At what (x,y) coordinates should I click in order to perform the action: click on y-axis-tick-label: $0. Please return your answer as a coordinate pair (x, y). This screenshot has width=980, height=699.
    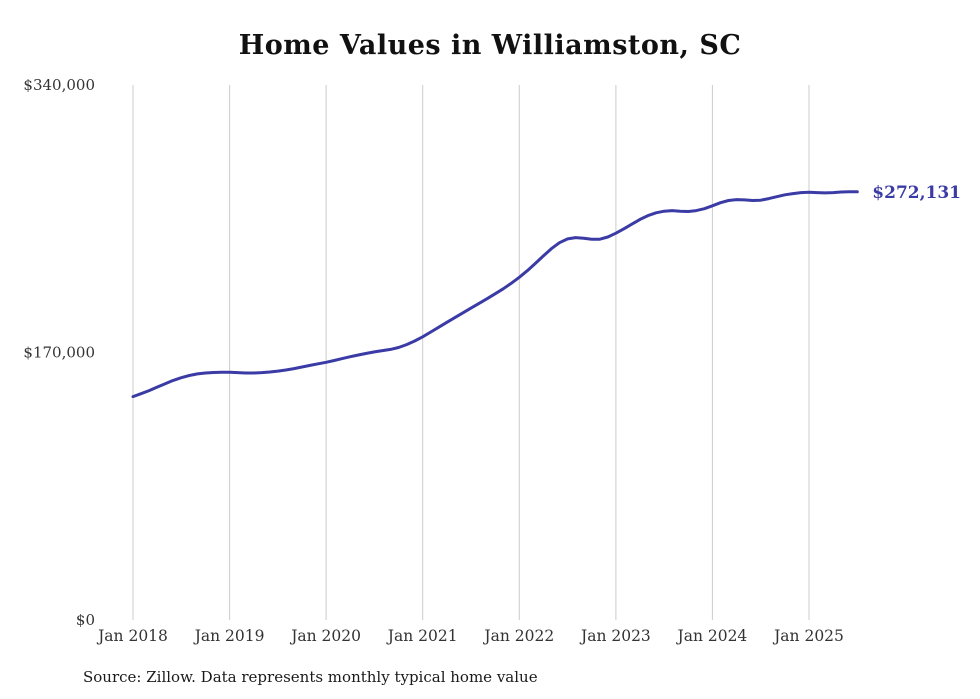
    Looking at the image, I should click on (85, 620).